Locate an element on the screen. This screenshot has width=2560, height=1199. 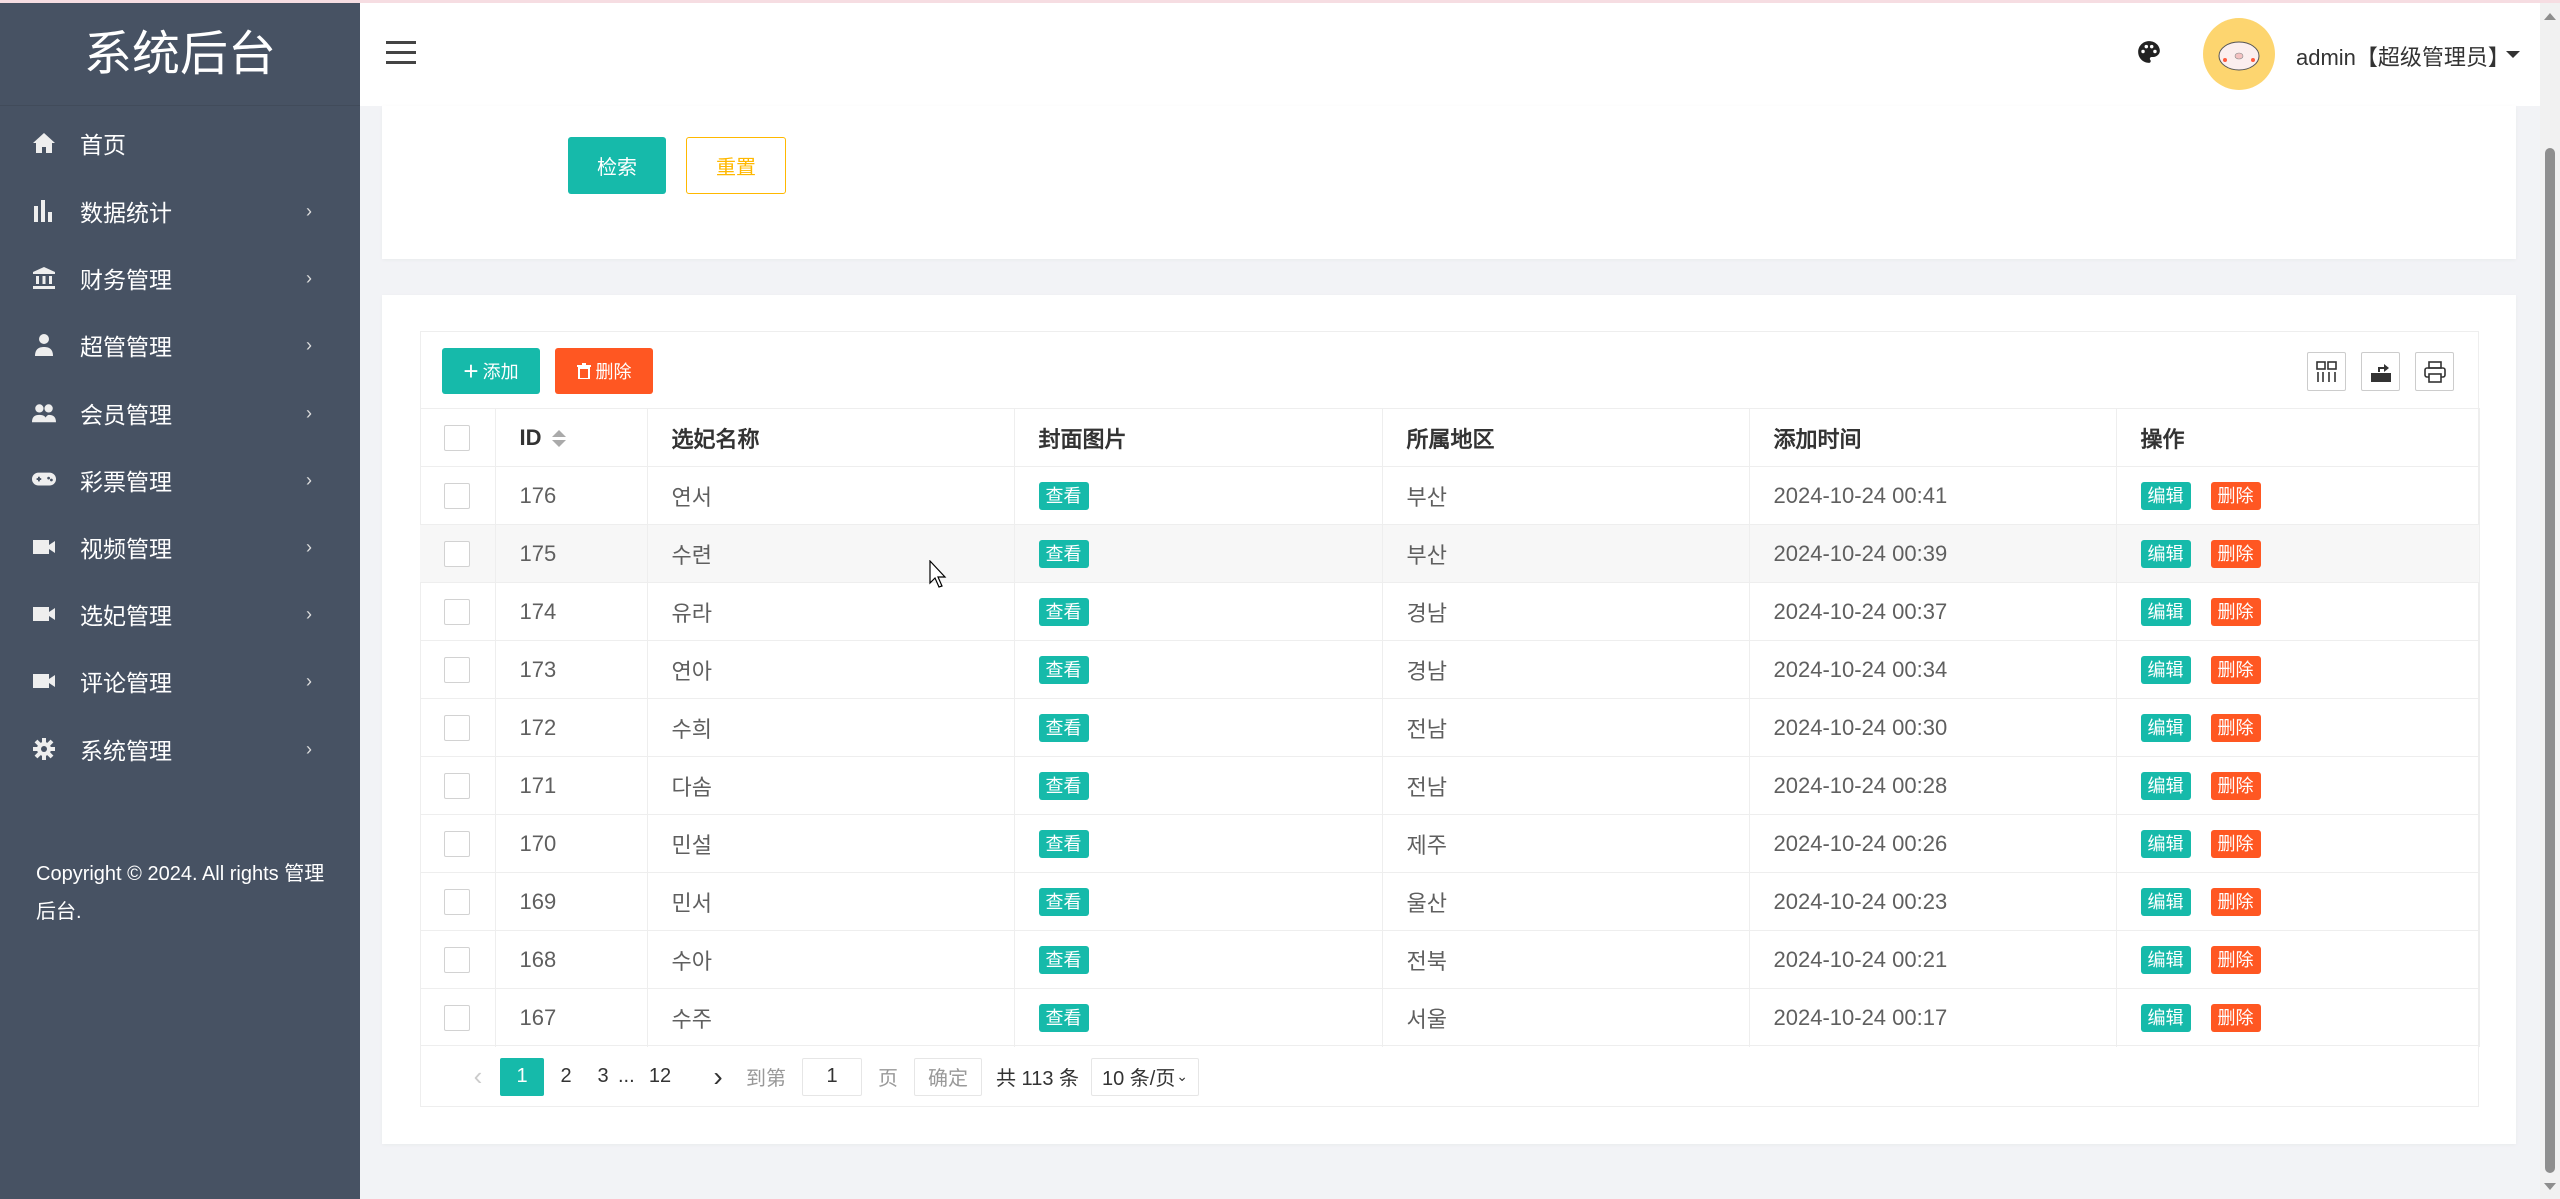
sidebar-item-4: 超管管理 › is located at coordinates (180, 345).